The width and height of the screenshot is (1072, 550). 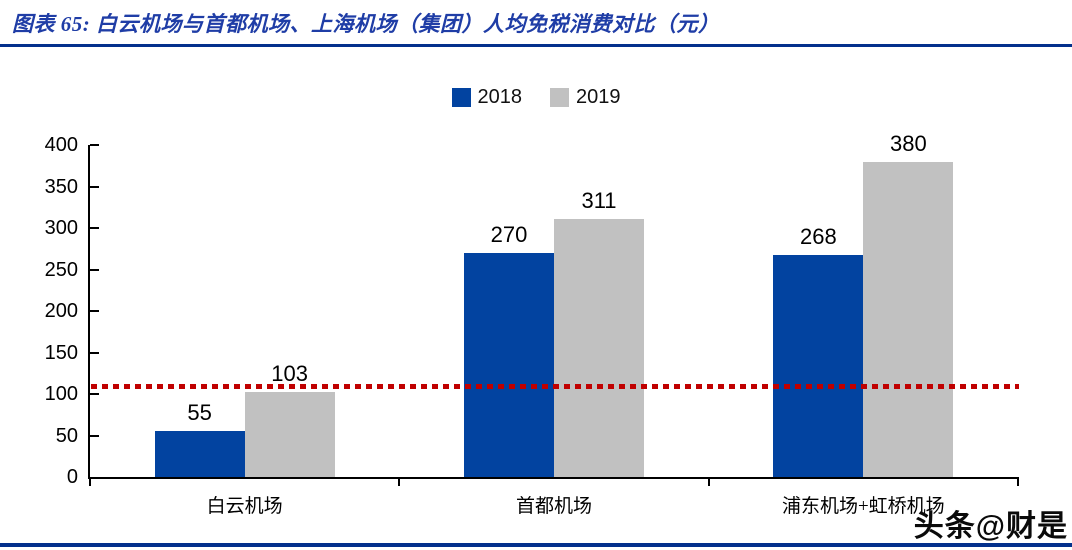 What do you see at coordinates (72, 477) in the screenshot?
I see `y-axis-tick-label: 0` at bounding box center [72, 477].